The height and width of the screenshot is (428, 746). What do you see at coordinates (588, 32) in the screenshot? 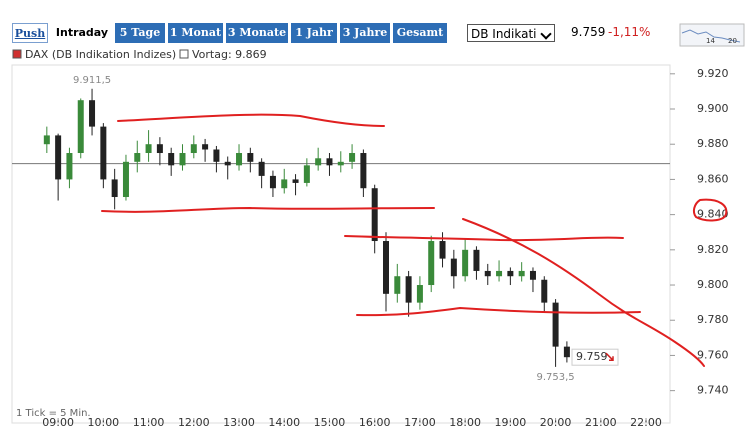
I see `price: 9.759` at bounding box center [588, 32].